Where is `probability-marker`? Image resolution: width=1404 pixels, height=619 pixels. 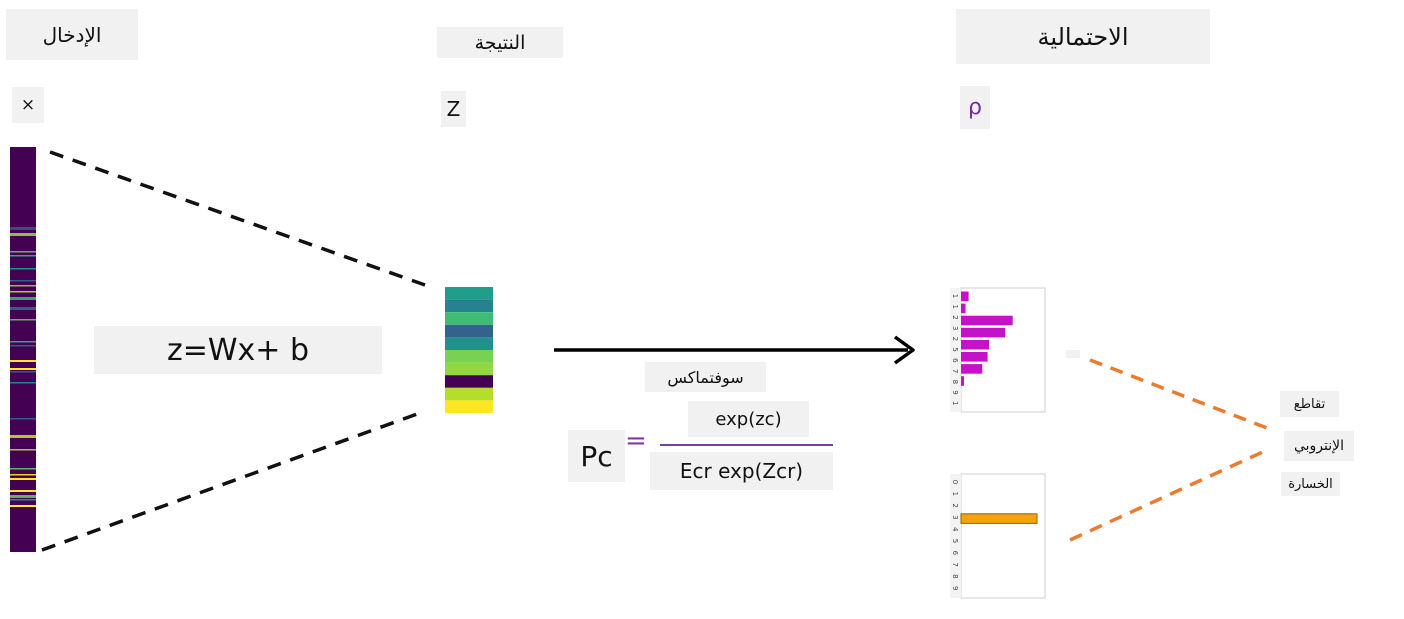
probability-marker is located at coordinates (1073, 354).